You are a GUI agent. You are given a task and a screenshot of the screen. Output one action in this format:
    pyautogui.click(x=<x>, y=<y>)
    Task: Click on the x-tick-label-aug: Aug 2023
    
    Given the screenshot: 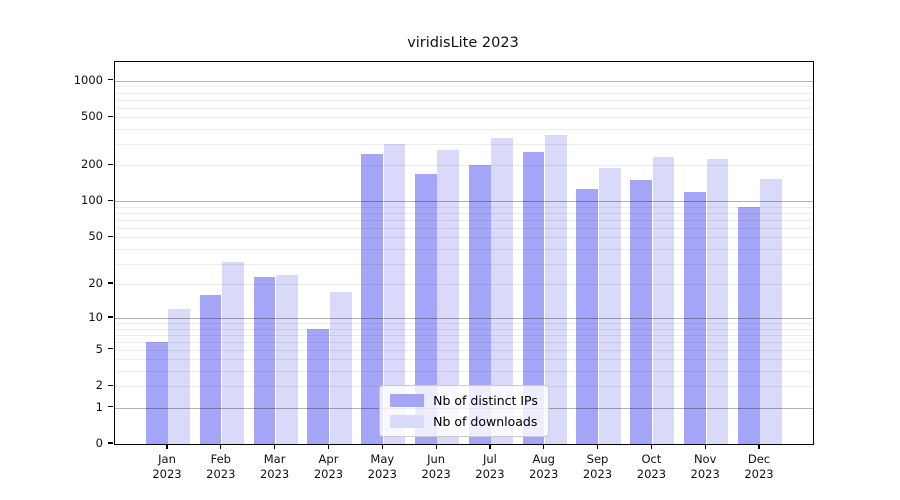 What is the action you would take?
    pyautogui.click(x=544, y=466)
    